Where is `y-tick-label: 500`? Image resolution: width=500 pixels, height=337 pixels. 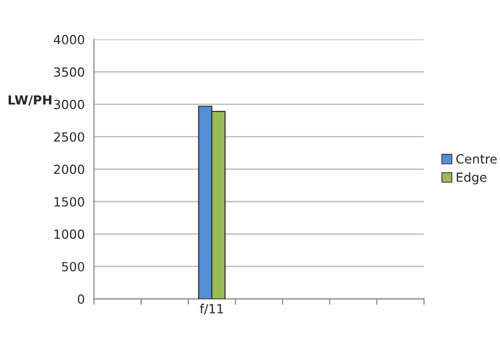
y-tick-label: 500 is located at coordinates (73, 267).